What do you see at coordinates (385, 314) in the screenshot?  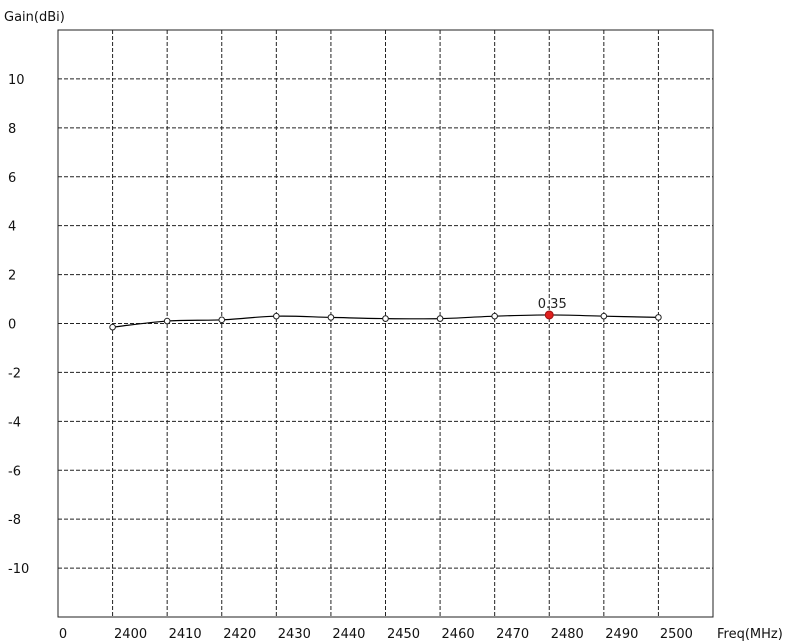 I see `series-gain: 0.35` at bounding box center [385, 314].